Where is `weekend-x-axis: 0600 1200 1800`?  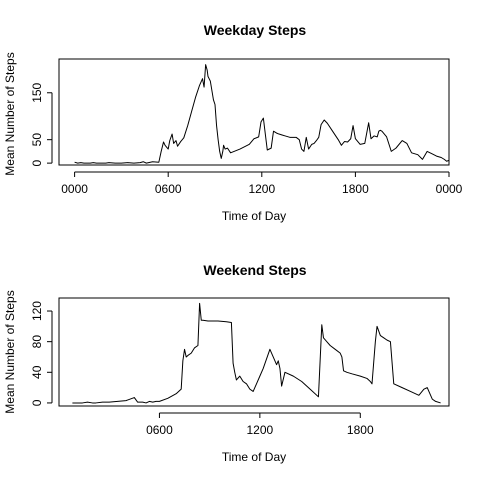 weekend-x-axis: 0600 1200 1800 is located at coordinates (260, 424).